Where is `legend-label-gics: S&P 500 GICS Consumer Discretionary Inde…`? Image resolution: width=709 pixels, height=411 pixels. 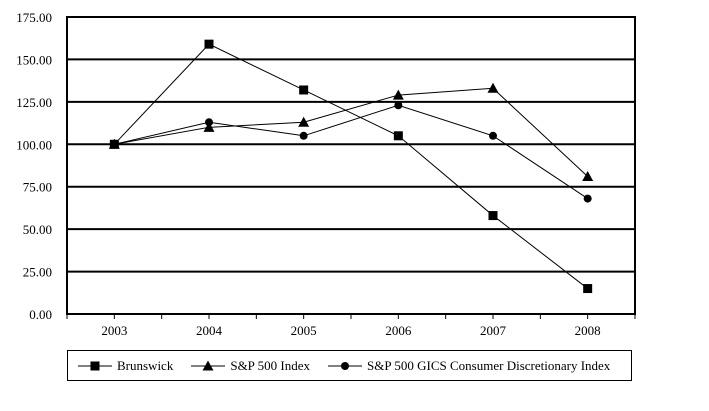
legend-label-gics: S&P 500 GICS Consumer Discretionary Inde… is located at coordinates (489, 365).